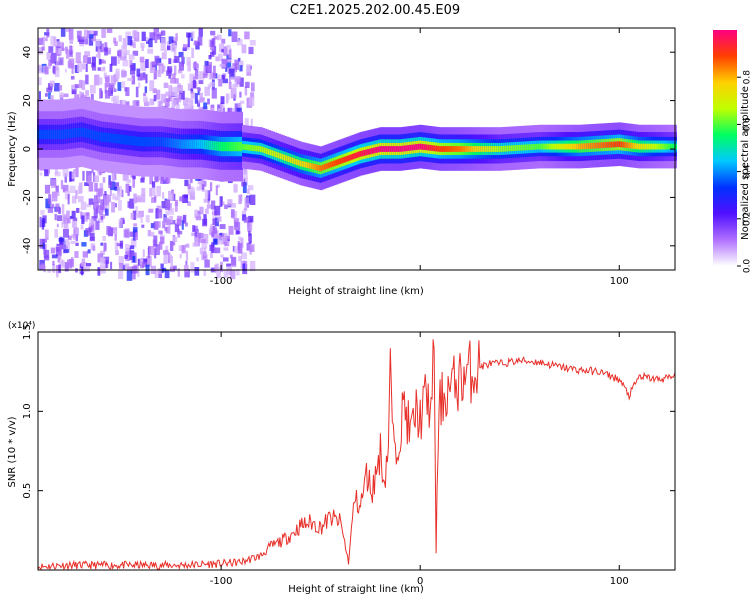  What do you see at coordinates (12, 149) in the screenshot?
I see `spectrogram-y-axis-label: Frequency (Hz)` at bounding box center [12, 149].